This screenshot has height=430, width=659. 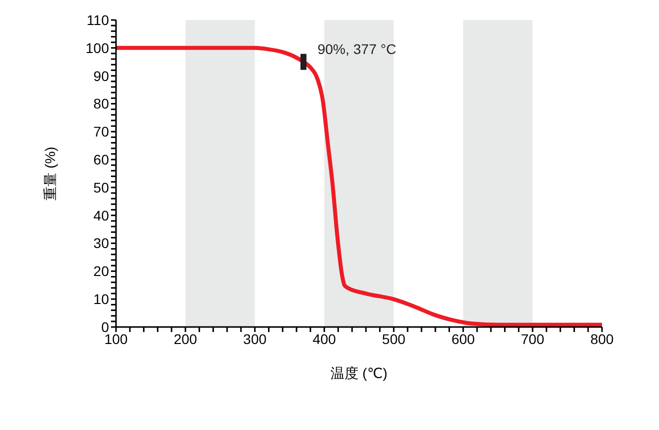 What do you see at coordinates (356, 48) in the screenshot?
I see `annotation: 90%, 377 °C` at bounding box center [356, 48].